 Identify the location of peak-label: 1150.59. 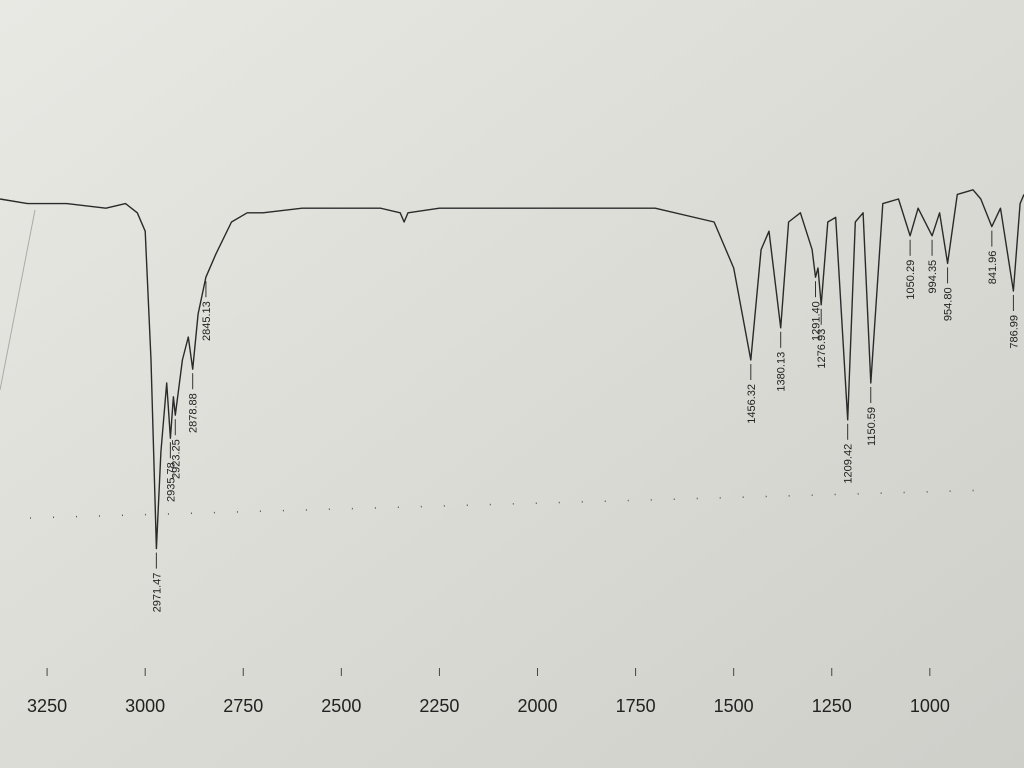
(872, 426).